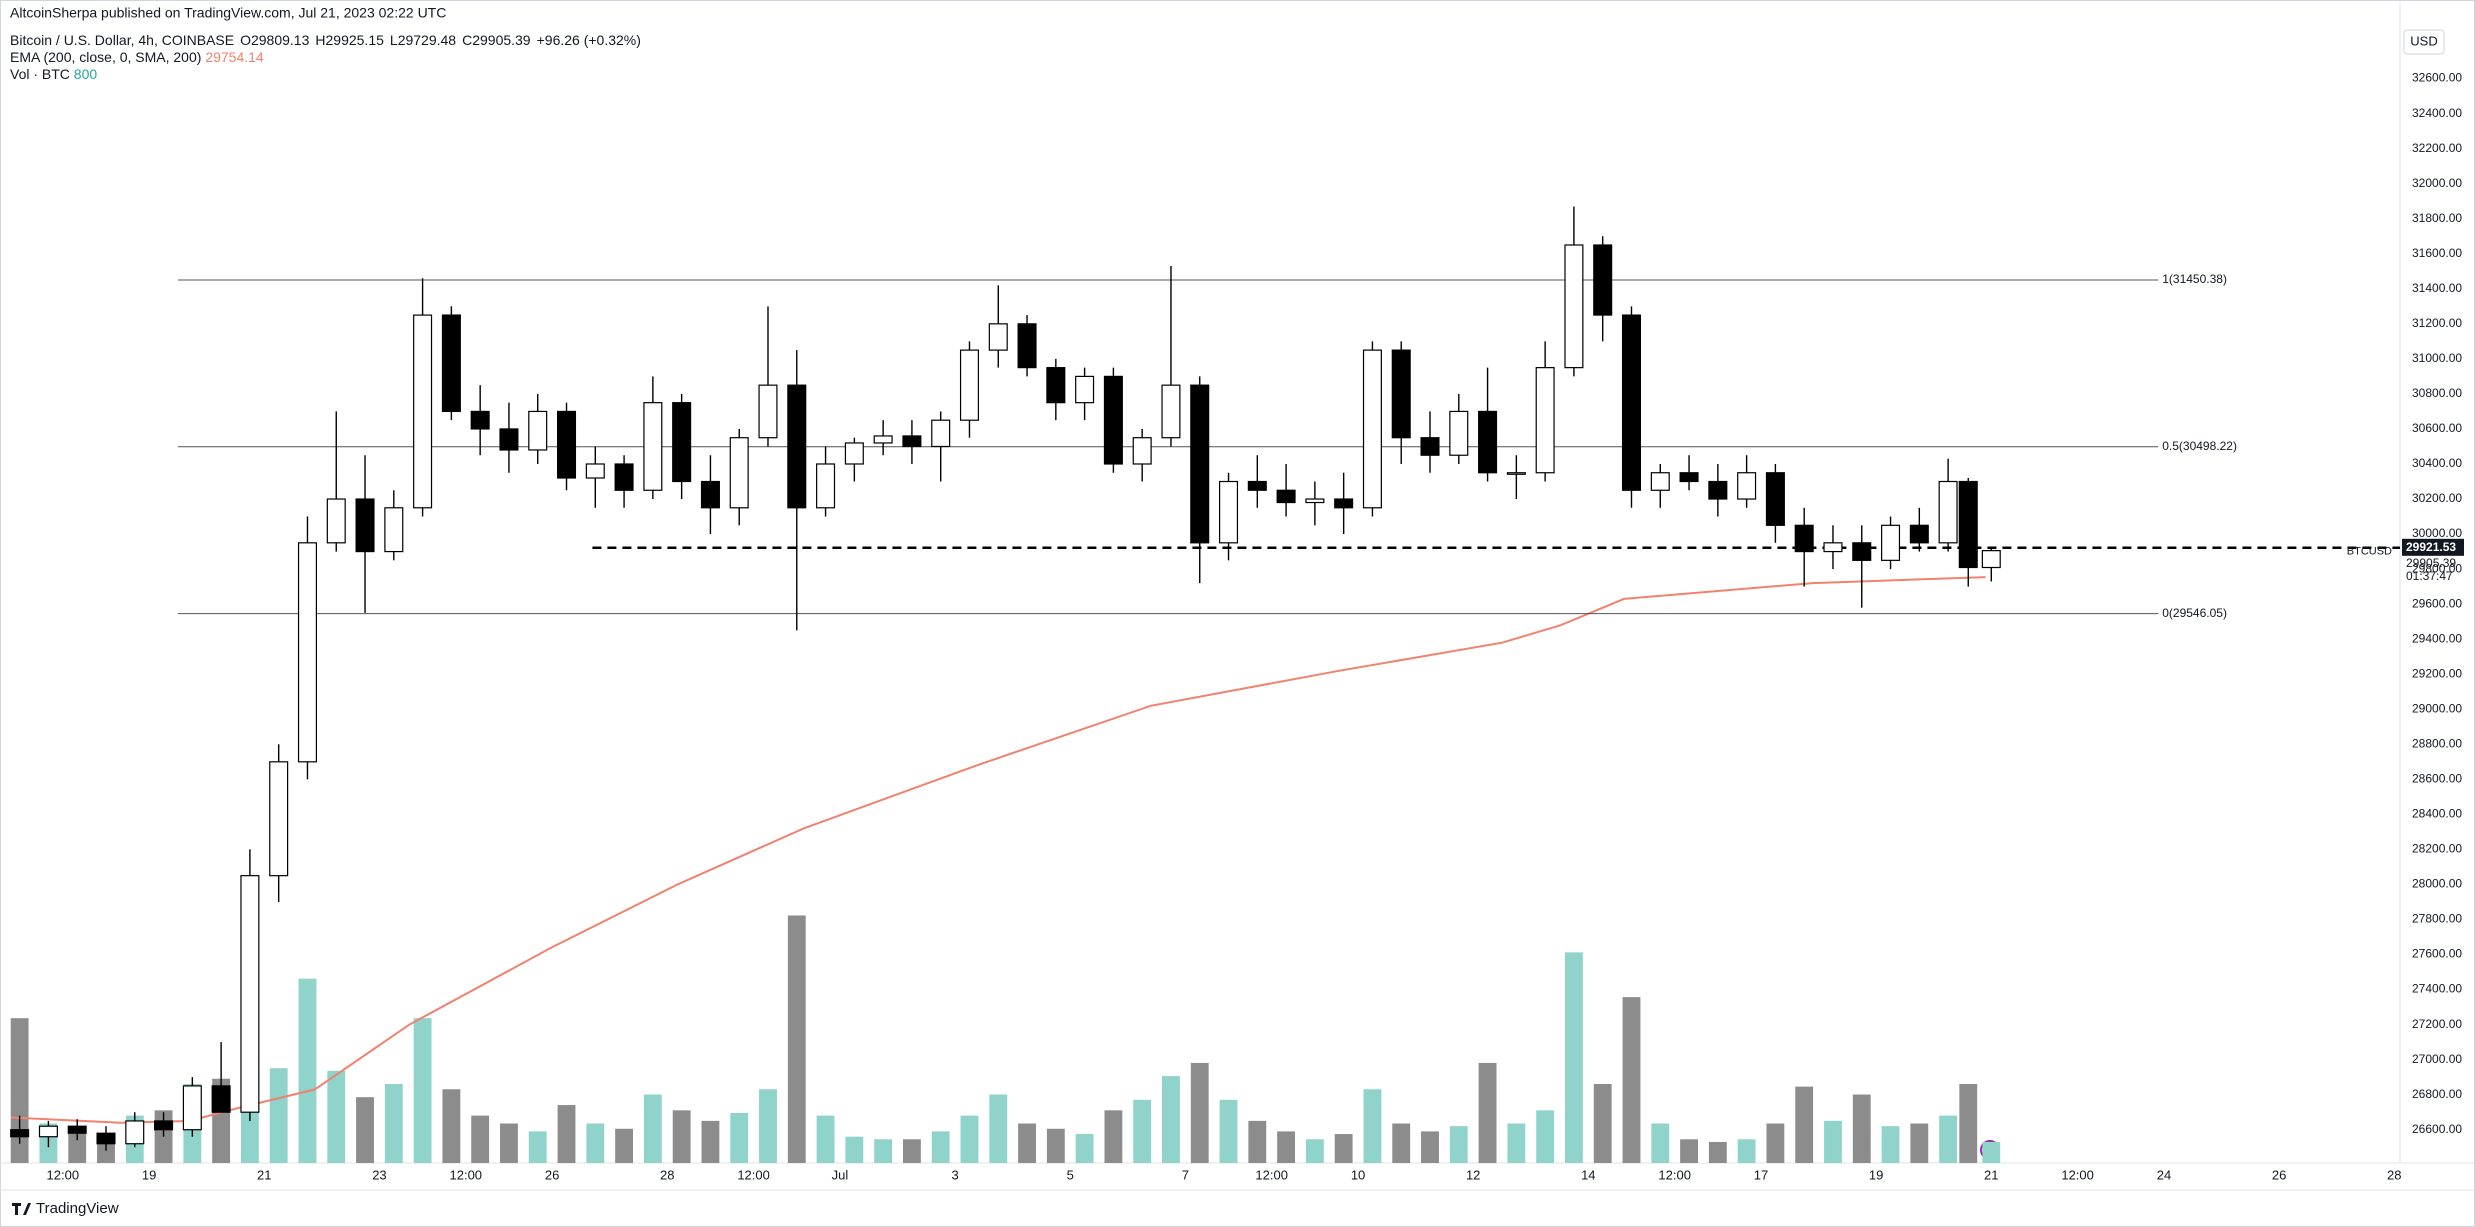 The image size is (2475, 1227). I want to click on currency: USD, so click(2423, 40).